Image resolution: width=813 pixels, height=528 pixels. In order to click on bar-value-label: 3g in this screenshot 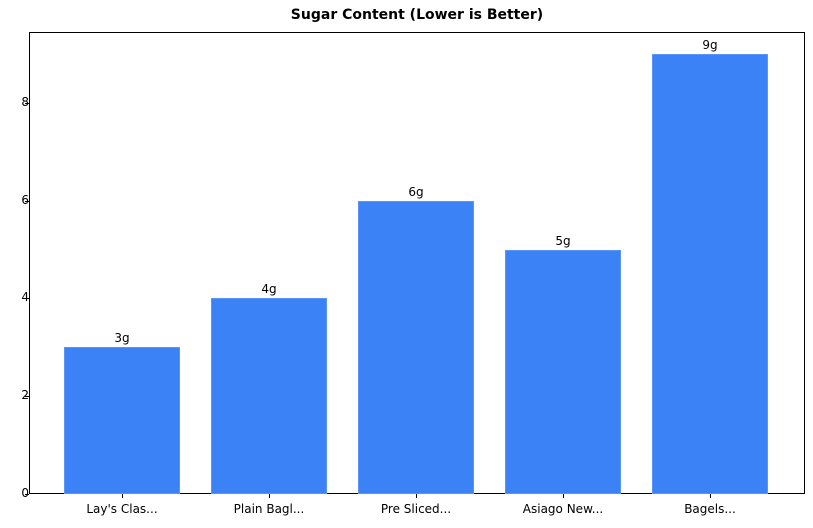, I will do `click(122, 338)`.